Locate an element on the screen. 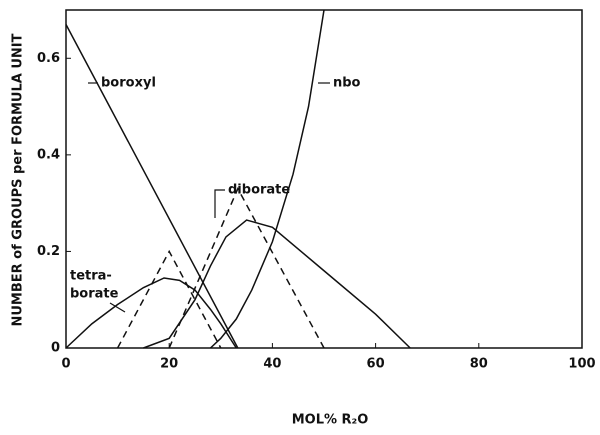  annotation: tetra- is located at coordinates (91, 276).